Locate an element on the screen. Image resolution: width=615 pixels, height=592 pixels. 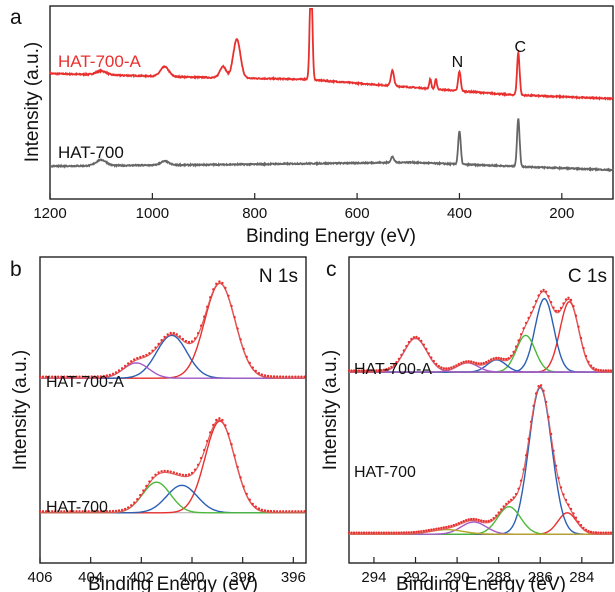
panel-a-x-tick-label-600: 600 is located at coordinates (357, 213).